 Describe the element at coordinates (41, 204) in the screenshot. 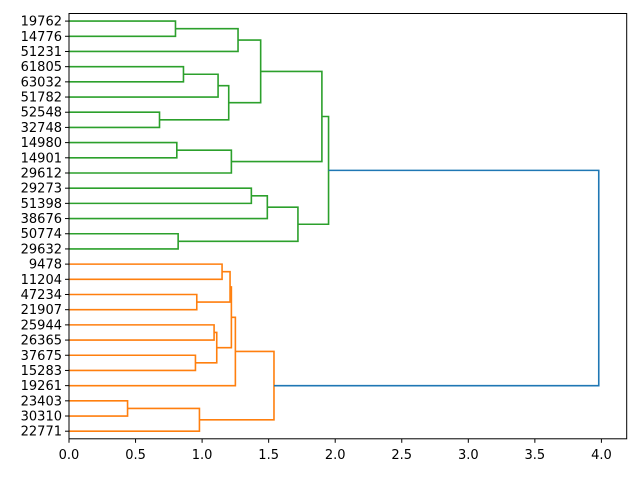

I see `leaf-label: 51398` at that location.